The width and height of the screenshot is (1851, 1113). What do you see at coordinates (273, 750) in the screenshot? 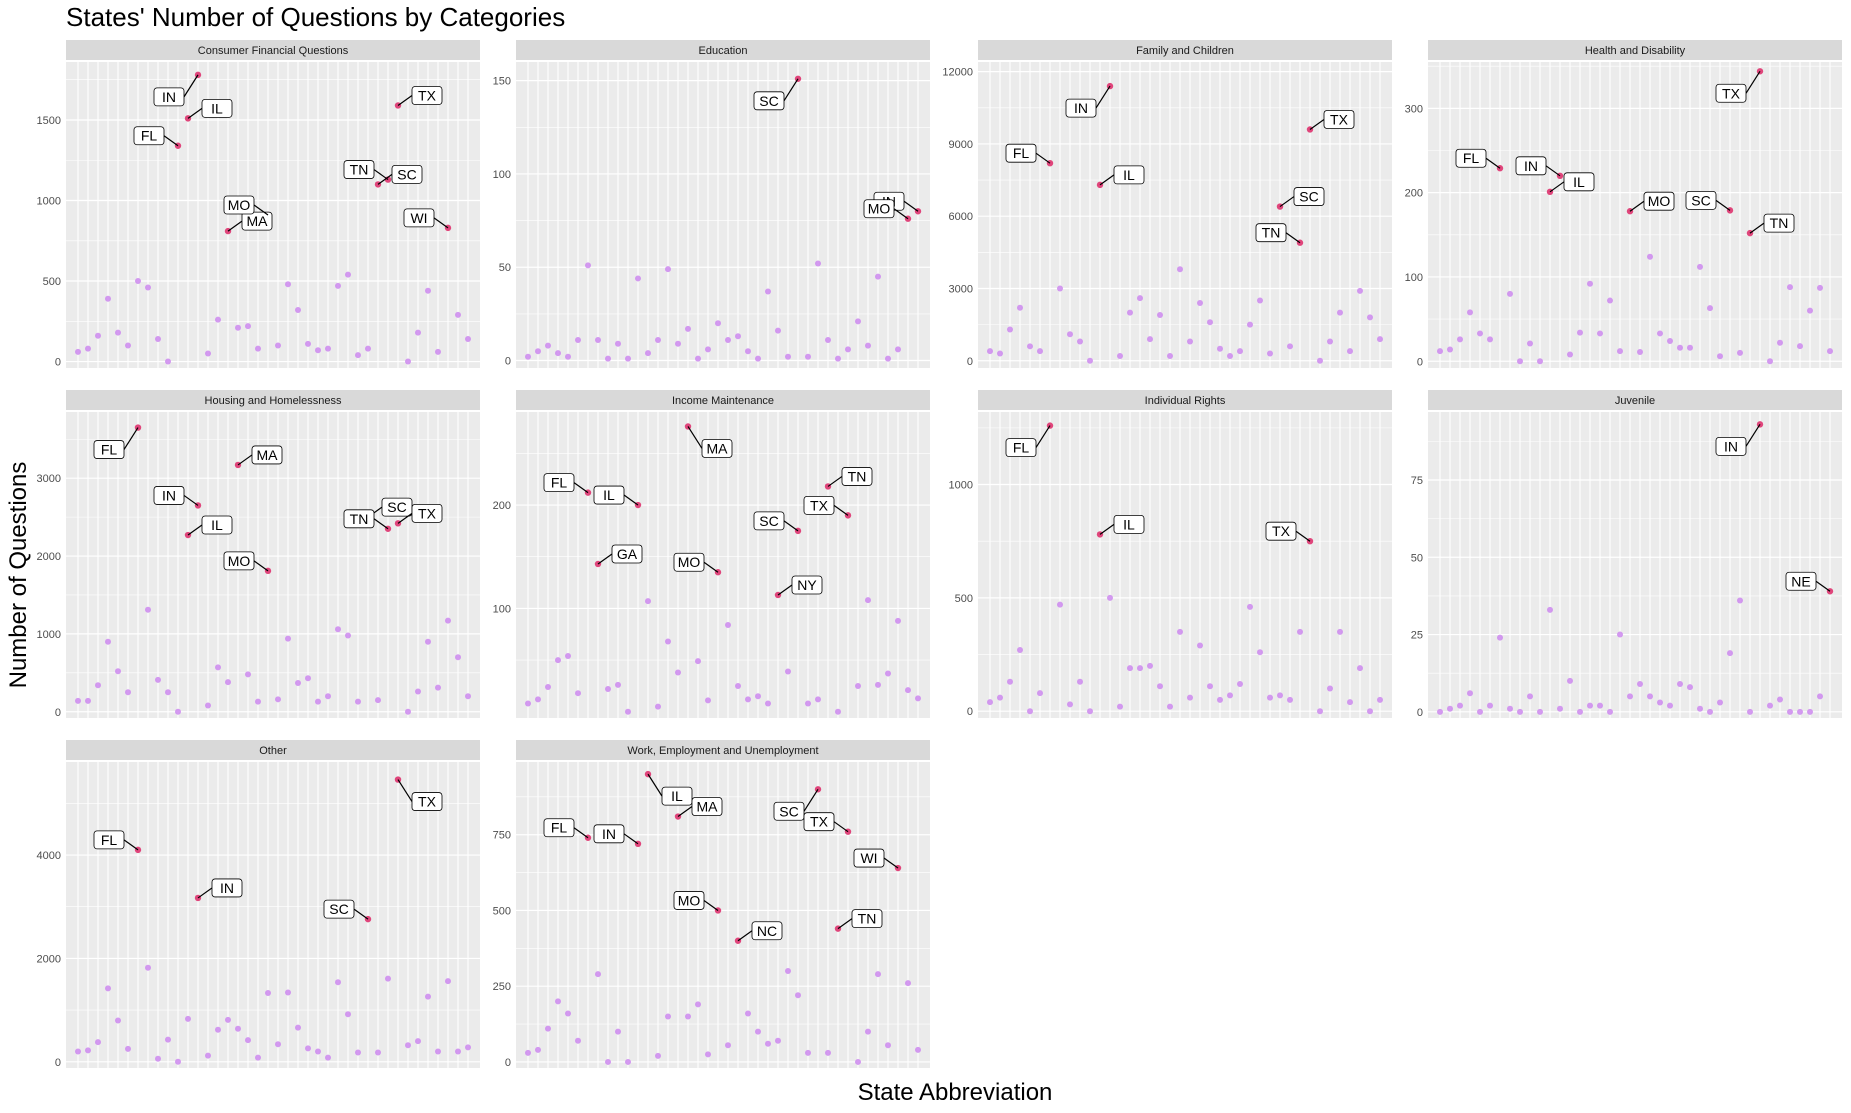
I see `strip` at bounding box center [273, 750].